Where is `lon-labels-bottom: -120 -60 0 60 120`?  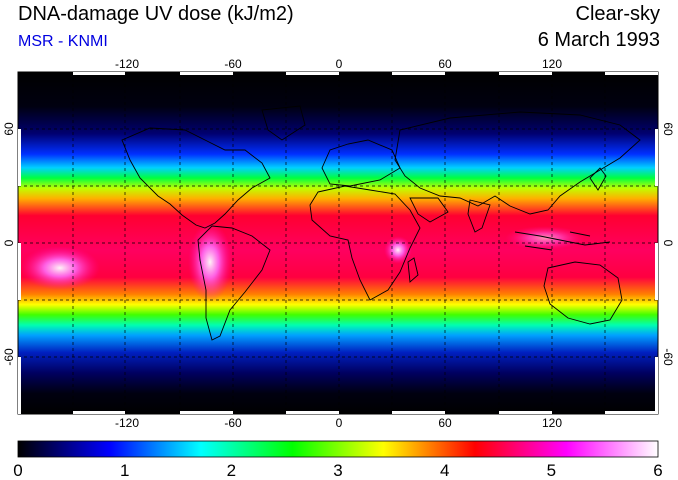 lon-labels-bottom: -120 -60 0 60 120 is located at coordinates (338, 423).